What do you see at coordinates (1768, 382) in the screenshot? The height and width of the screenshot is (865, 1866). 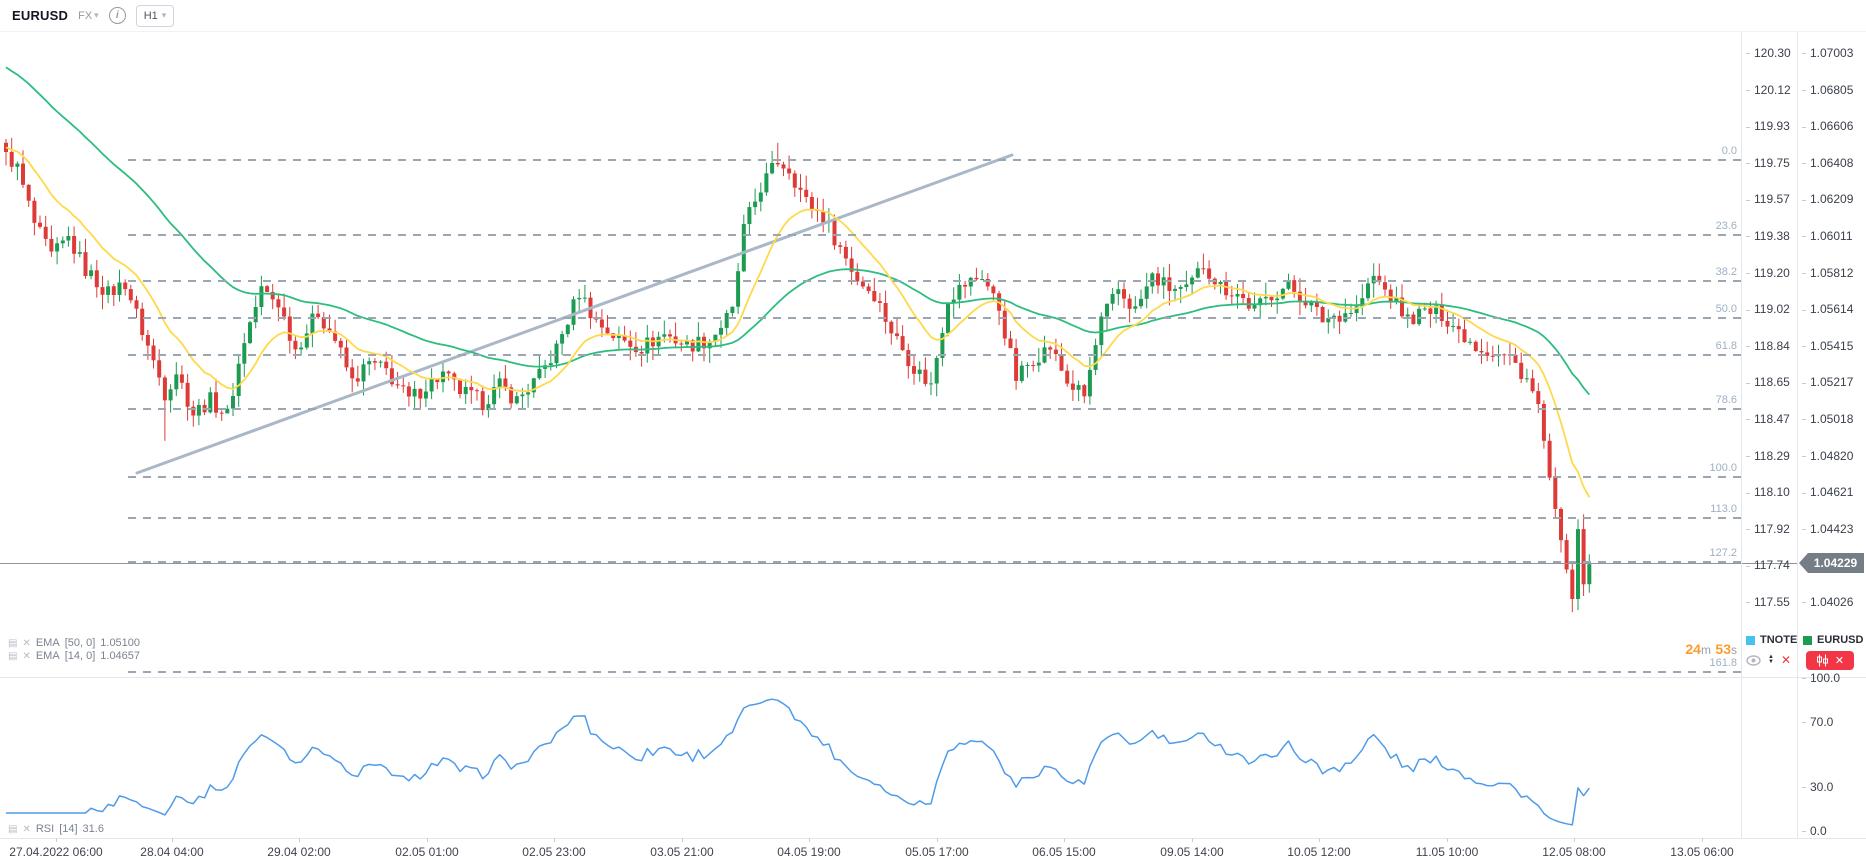 I see `price-axis-label: 118.65` at bounding box center [1768, 382].